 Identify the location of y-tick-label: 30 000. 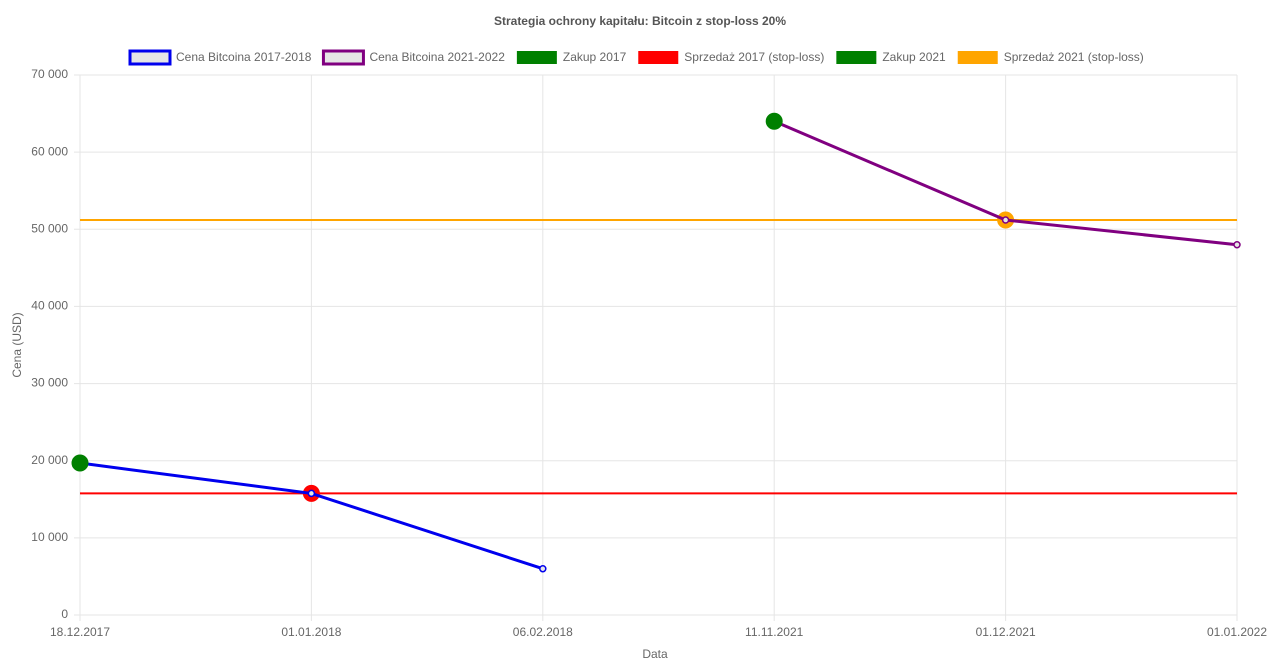
(49, 383).